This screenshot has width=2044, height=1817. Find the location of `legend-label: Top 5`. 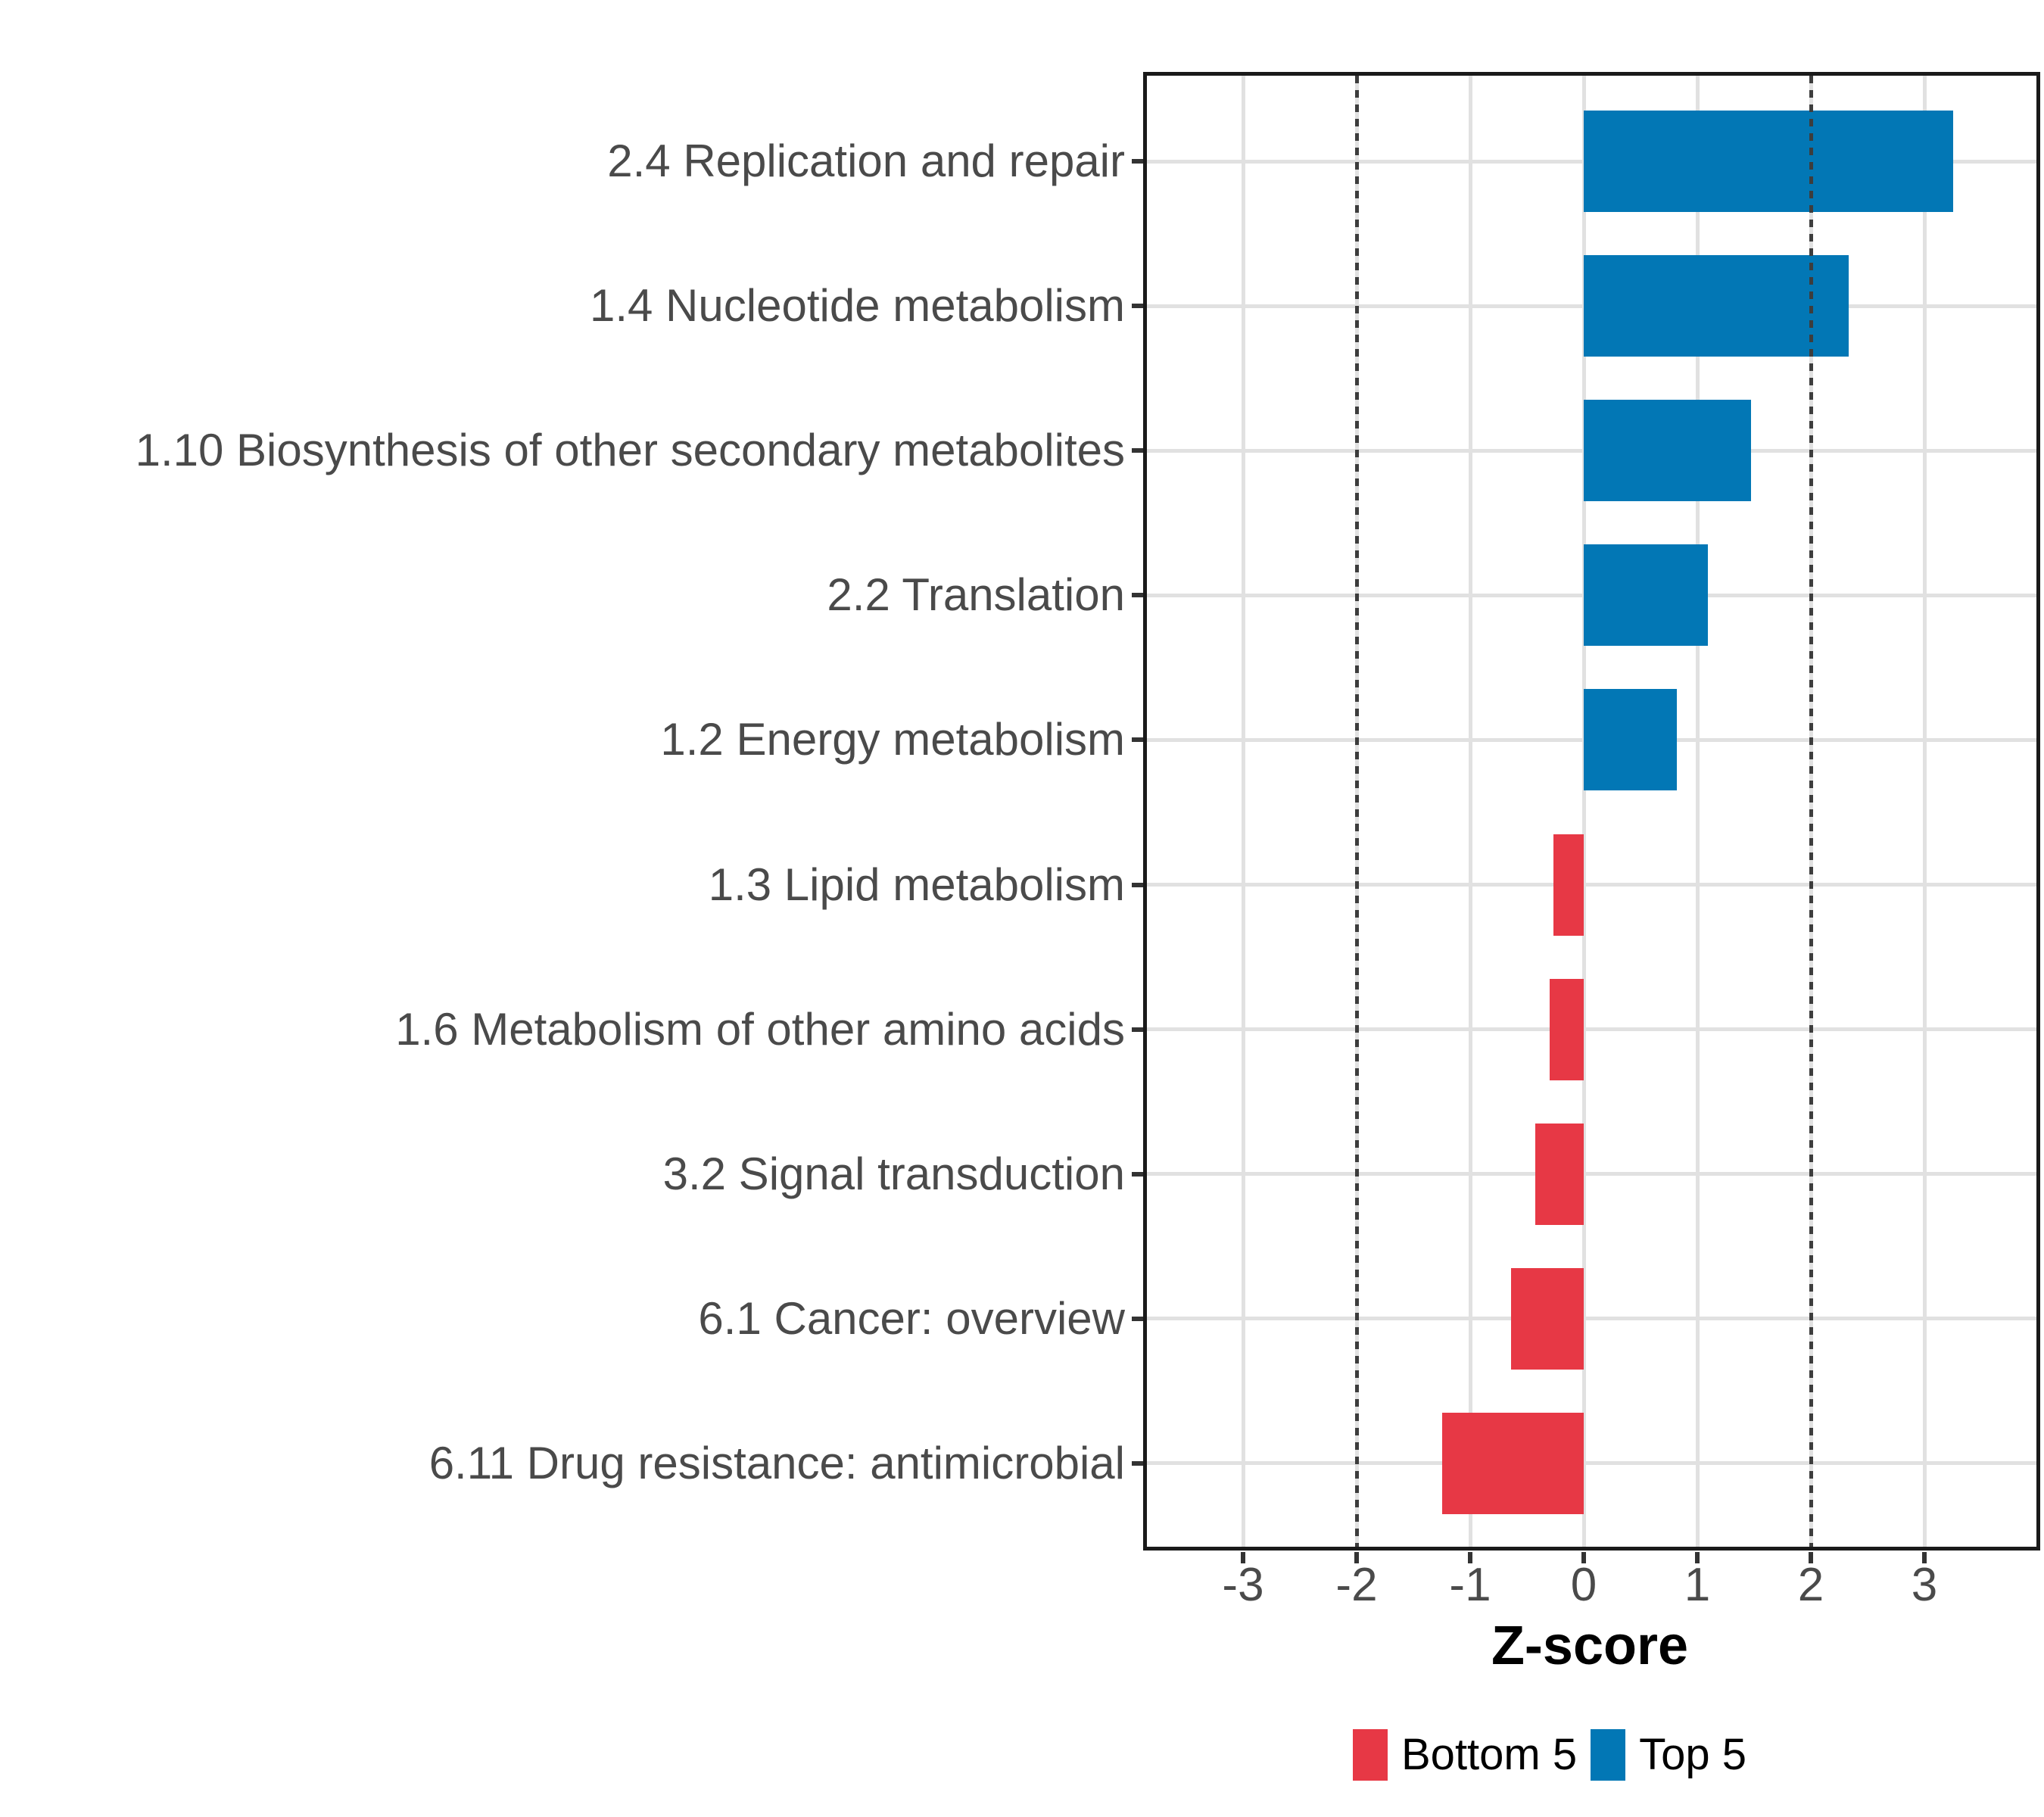

legend-label: Top 5 is located at coordinates (1693, 1754).